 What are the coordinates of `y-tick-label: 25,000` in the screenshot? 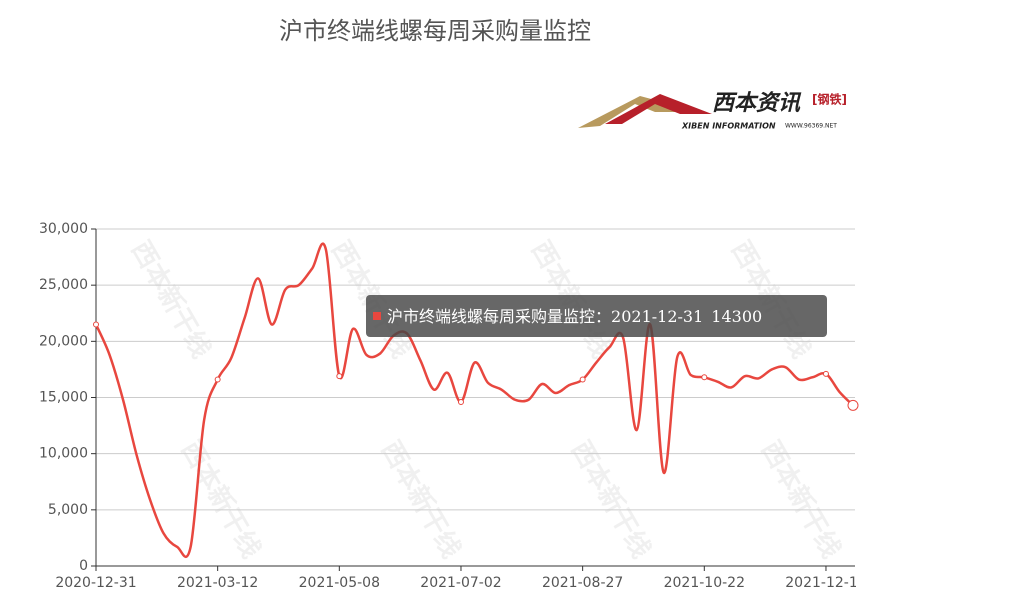 It's located at (63, 285).